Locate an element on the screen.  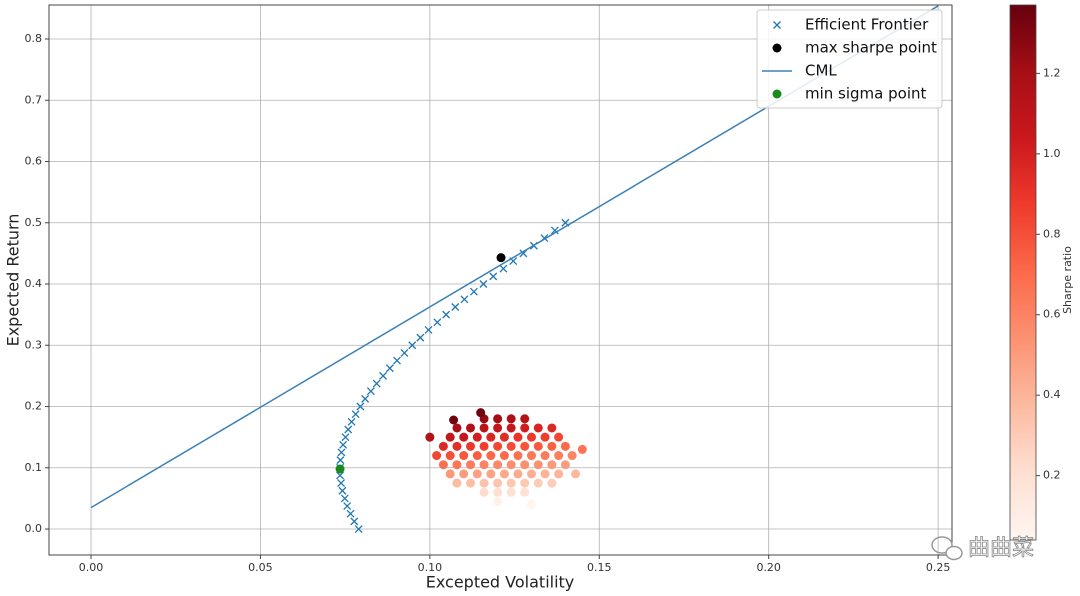
colorbar-tick-label: 1.2 is located at coordinates (1052, 72).